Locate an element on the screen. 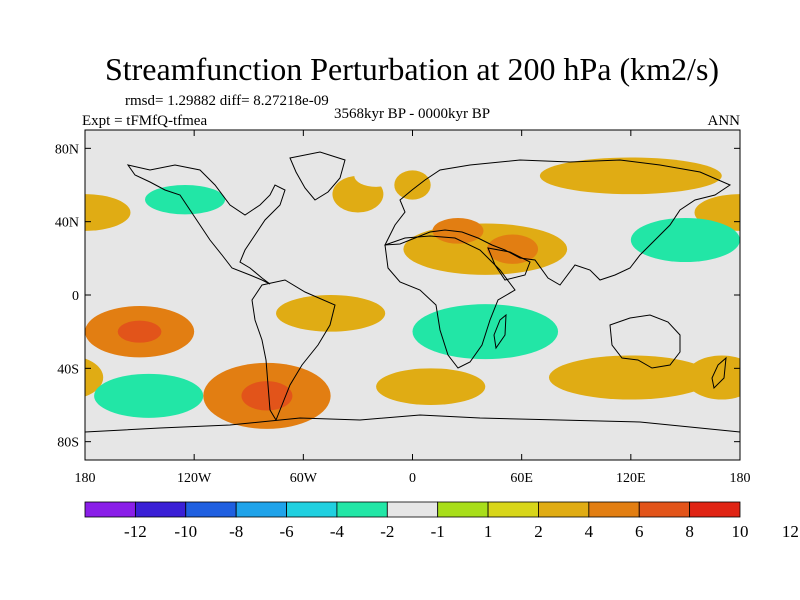 The height and width of the screenshot is (600, 800). colorbar-label: -1 is located at coordinates (438, 531).